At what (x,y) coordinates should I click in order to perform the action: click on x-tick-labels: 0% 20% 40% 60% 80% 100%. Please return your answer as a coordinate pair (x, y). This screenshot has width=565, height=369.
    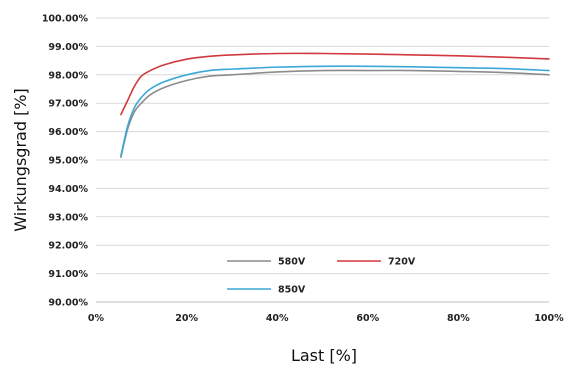
    Looking at the image, I should click on (326, 318).